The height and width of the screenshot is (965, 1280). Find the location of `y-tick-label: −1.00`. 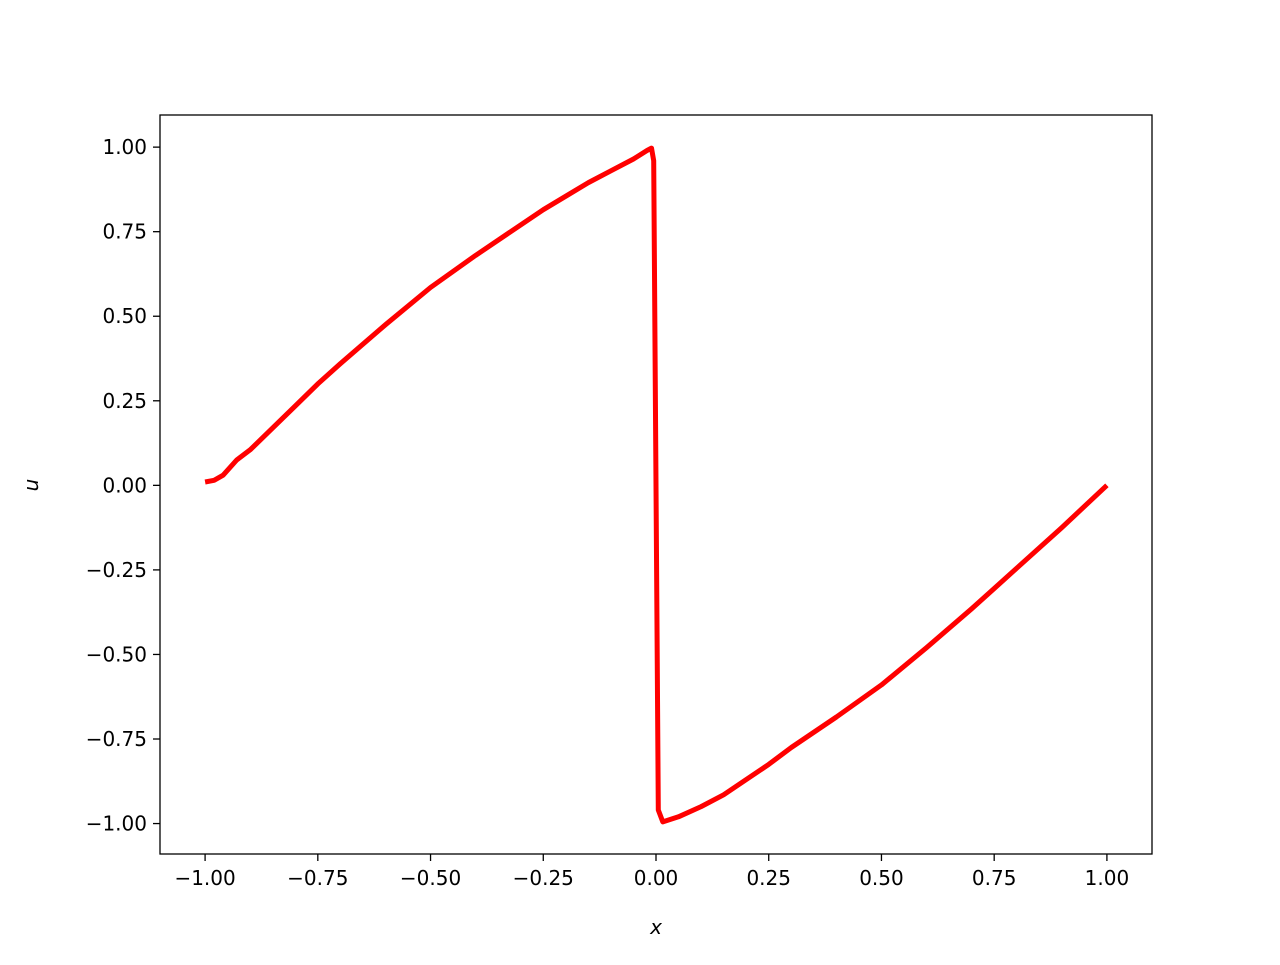

y-tick-label: −1.00 is located at coordinates (116, 824).